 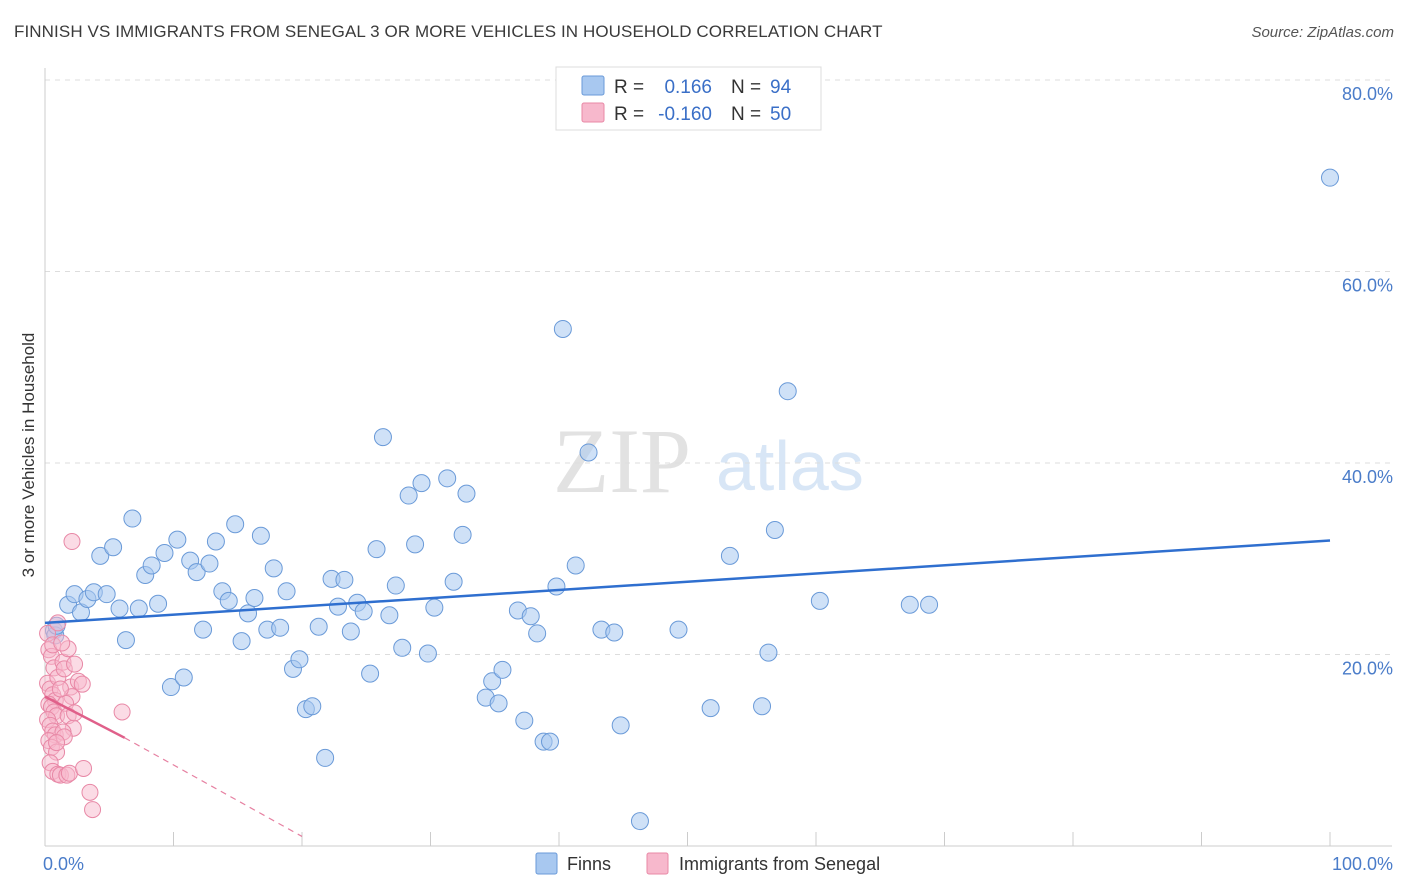 I want to click on senegal-trend-extension, so click(x=213, y=787).